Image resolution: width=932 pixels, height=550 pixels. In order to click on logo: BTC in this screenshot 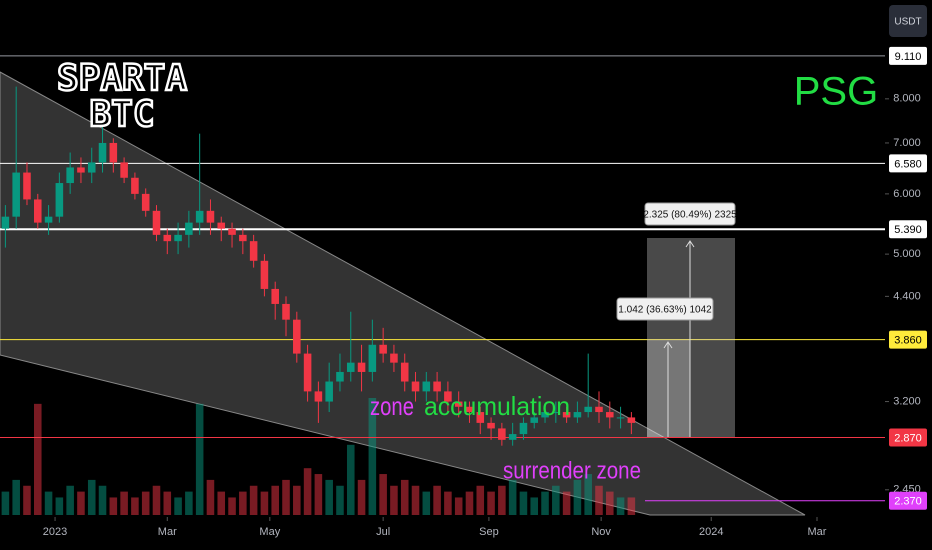, I will do `click(121, 114)`.